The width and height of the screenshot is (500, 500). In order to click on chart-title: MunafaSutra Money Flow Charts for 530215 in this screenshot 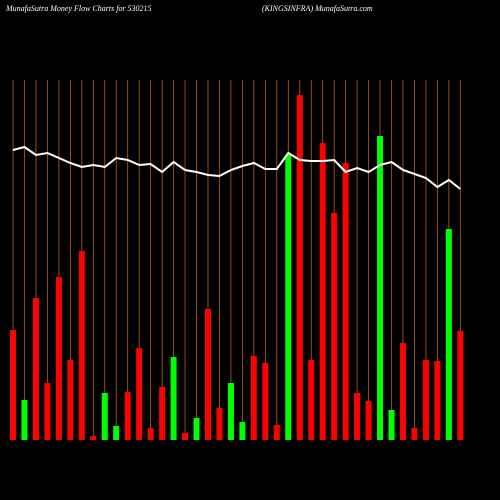, I will do `click(78, 8)`.